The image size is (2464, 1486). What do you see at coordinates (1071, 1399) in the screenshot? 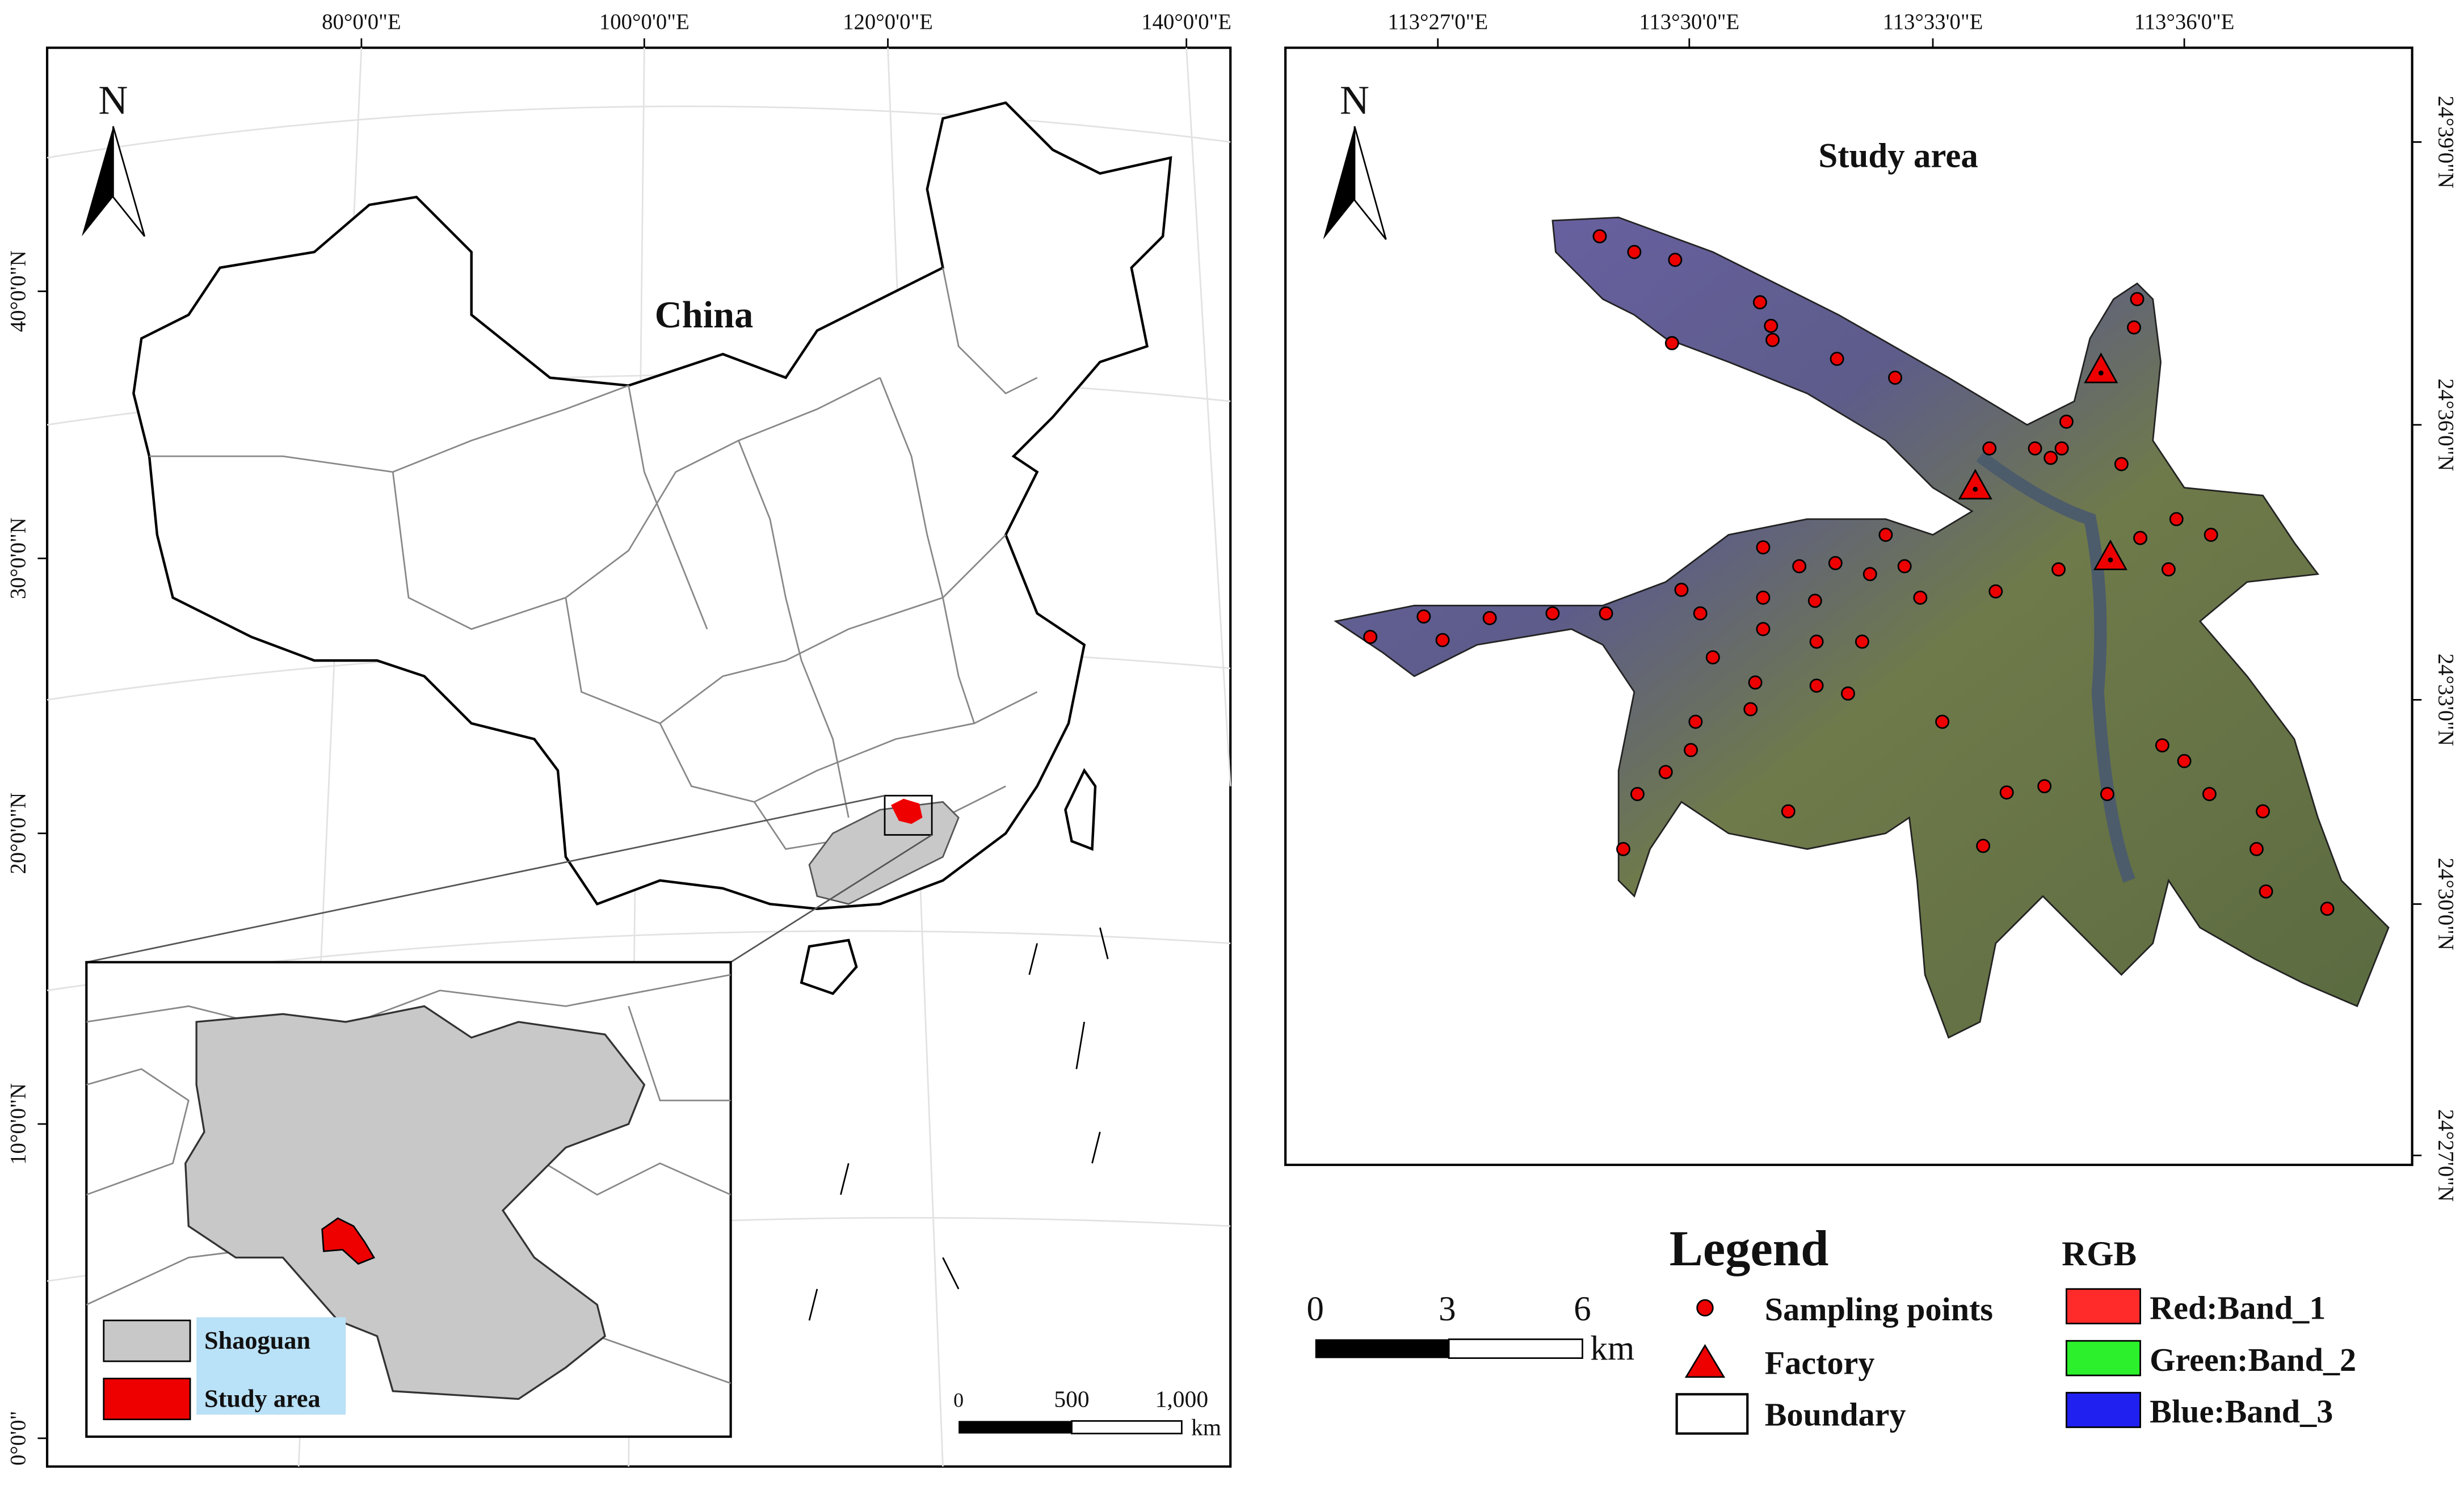
I see `scale-label: 500` at bounding box center [1071, 1399].